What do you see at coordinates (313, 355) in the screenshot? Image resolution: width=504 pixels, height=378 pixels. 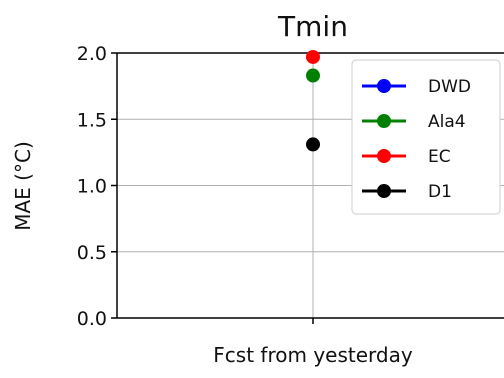 I see `x-axis-label: Fcst from yesterday` at bounding box center [313, 355].